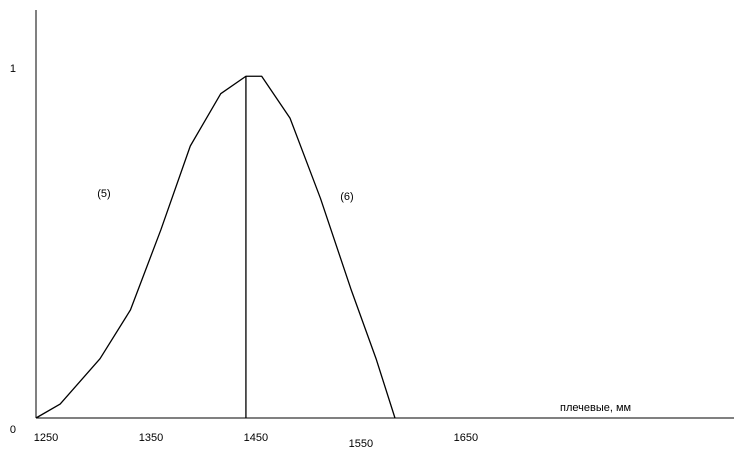 The width and height of the screenshot is (742, 470). What do you see at coordinates (361, 444) in the screenshot?
I see `x-tick-label: 1550` at bounding box center [361, 444].